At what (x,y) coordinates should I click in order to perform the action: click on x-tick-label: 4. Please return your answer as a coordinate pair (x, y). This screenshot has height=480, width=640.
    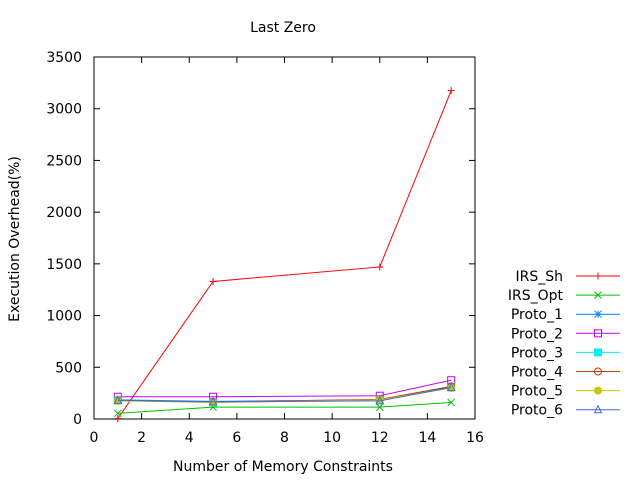
    Looking at the image, I should click on (189, 438).